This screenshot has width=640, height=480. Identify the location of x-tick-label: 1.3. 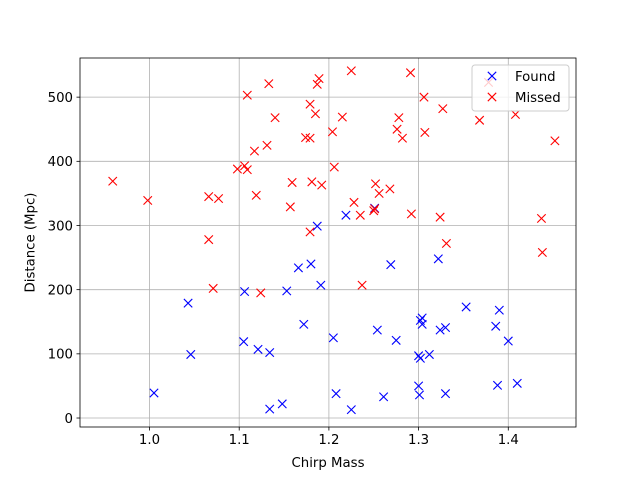
(418, 440).